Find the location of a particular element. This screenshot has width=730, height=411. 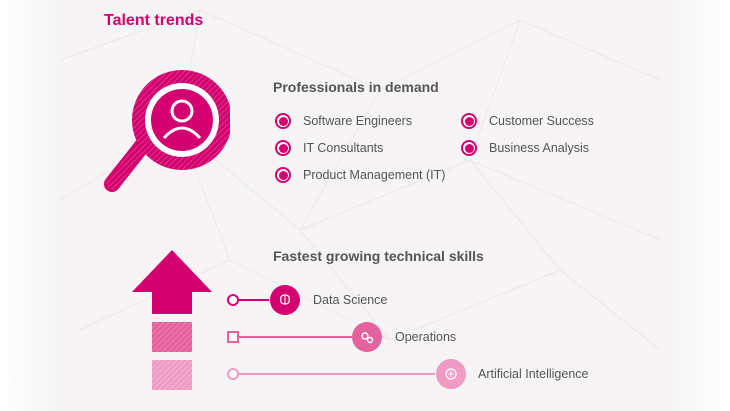

list-item-it-consultants: IT Consultants is located at coordinates (329, 148).